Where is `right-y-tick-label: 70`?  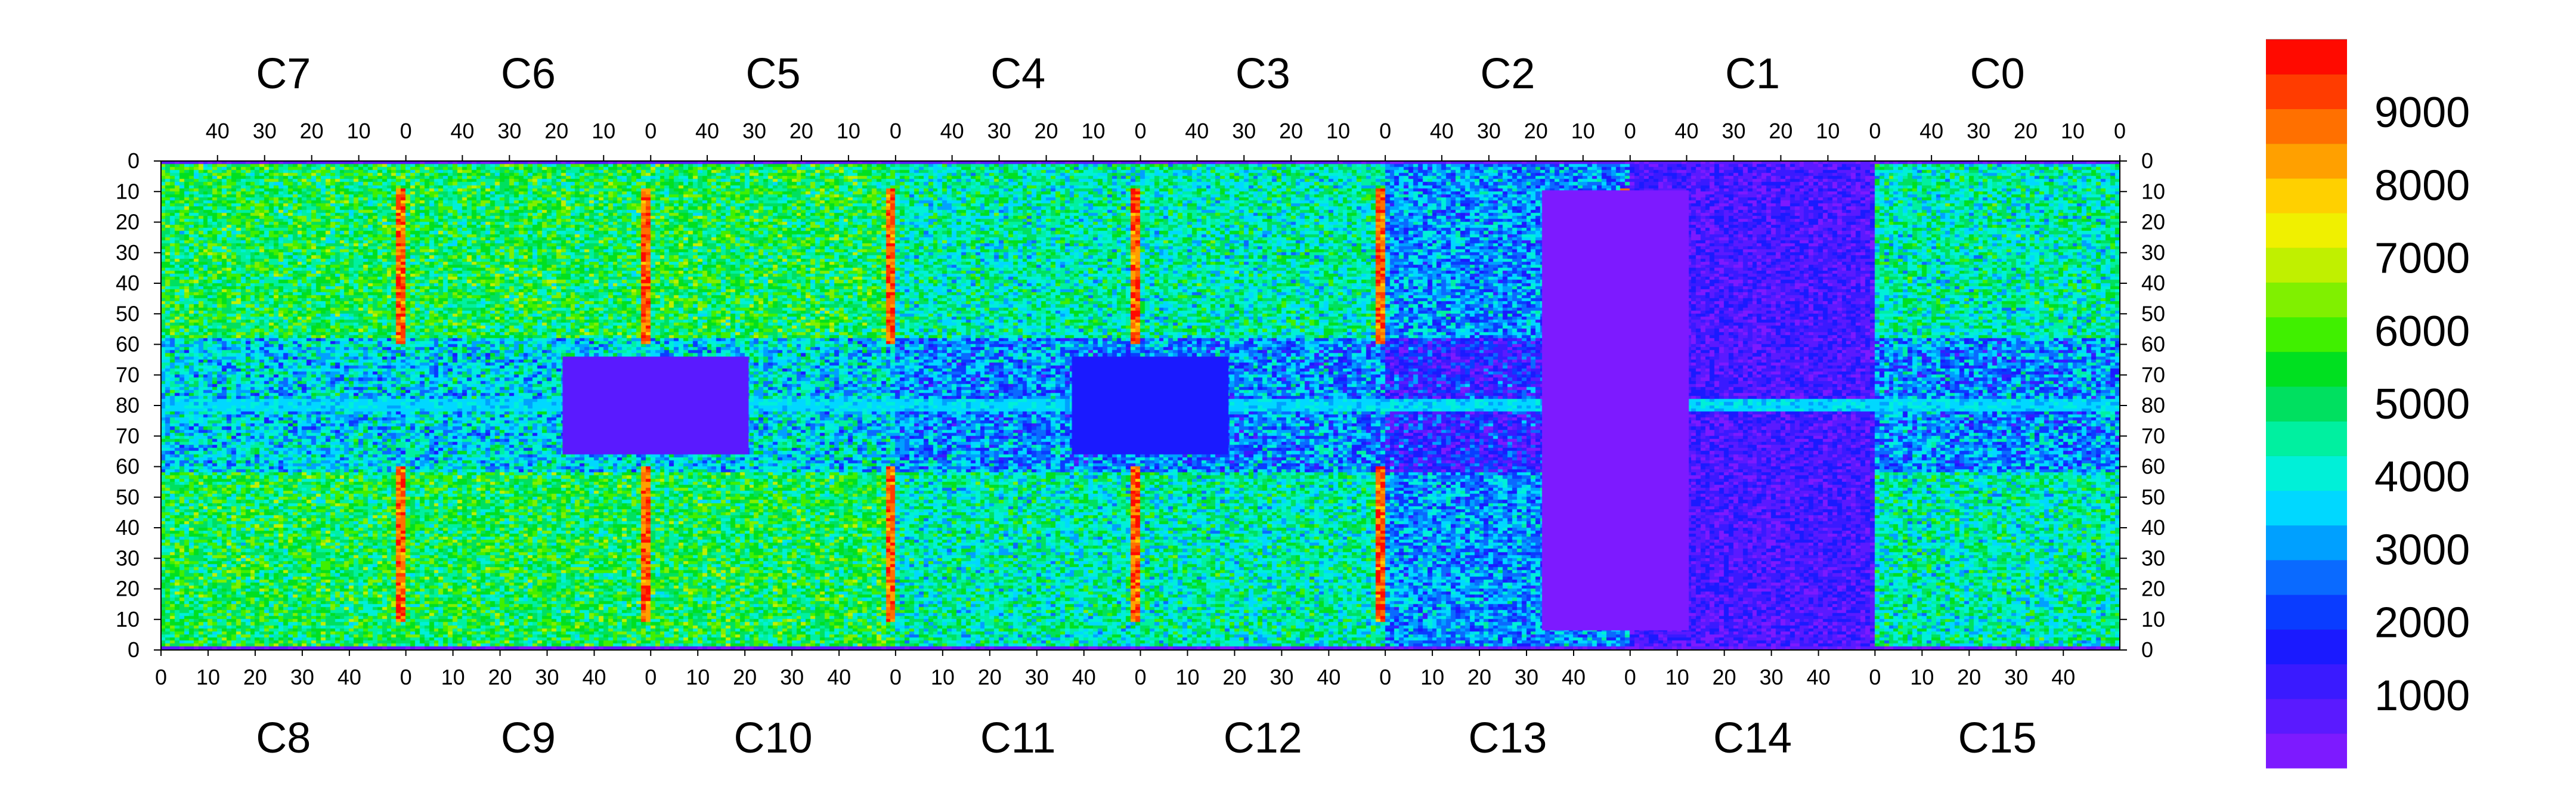 right-y-tick-label: 70 is located at coordinates (2153, 436).